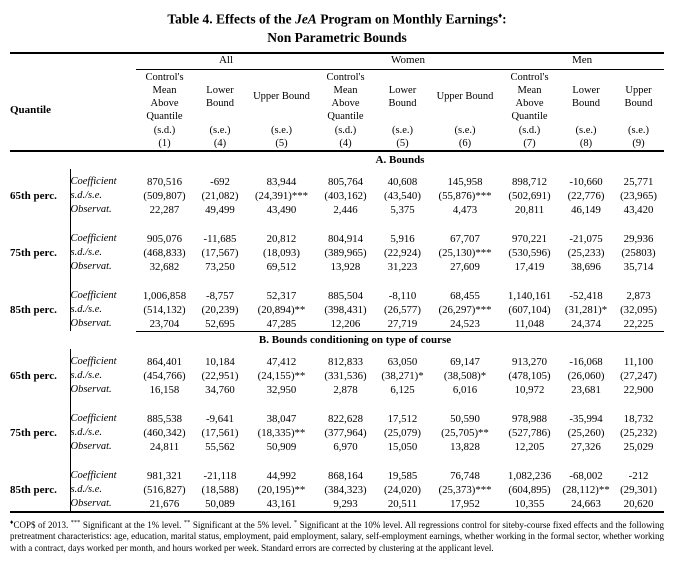  Describe the element at coordinates (281, 475) in the screenshot. I see `value-cell: 44,992` at that location.